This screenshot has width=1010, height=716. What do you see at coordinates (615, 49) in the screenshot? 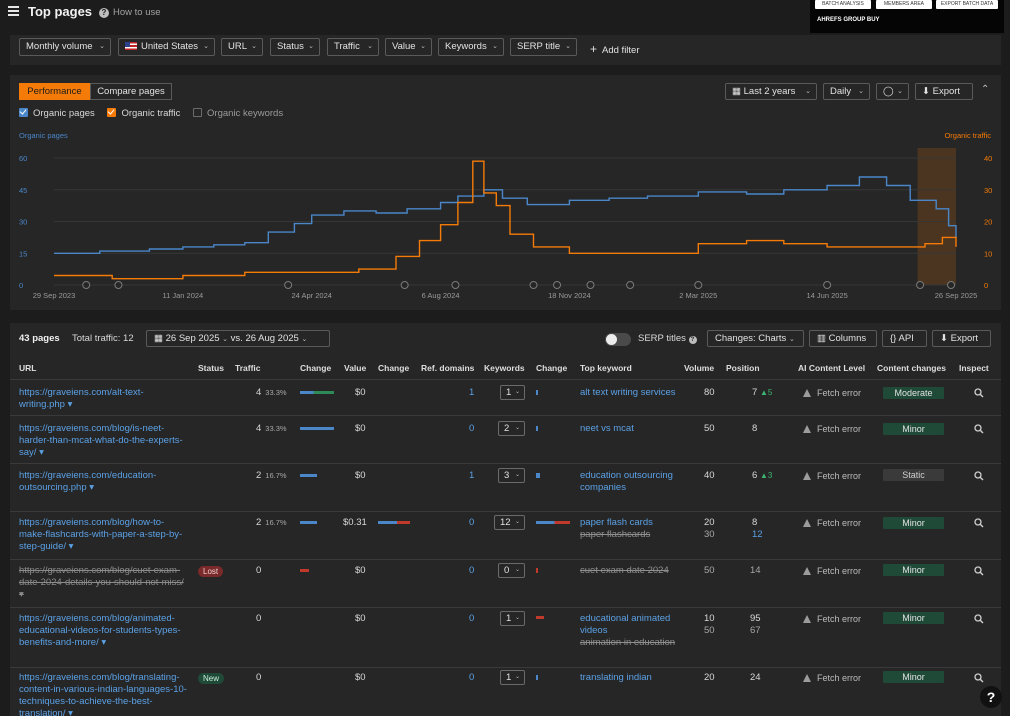
I see `add-filter-button: + Add filter` at bounding box center [615, 49].